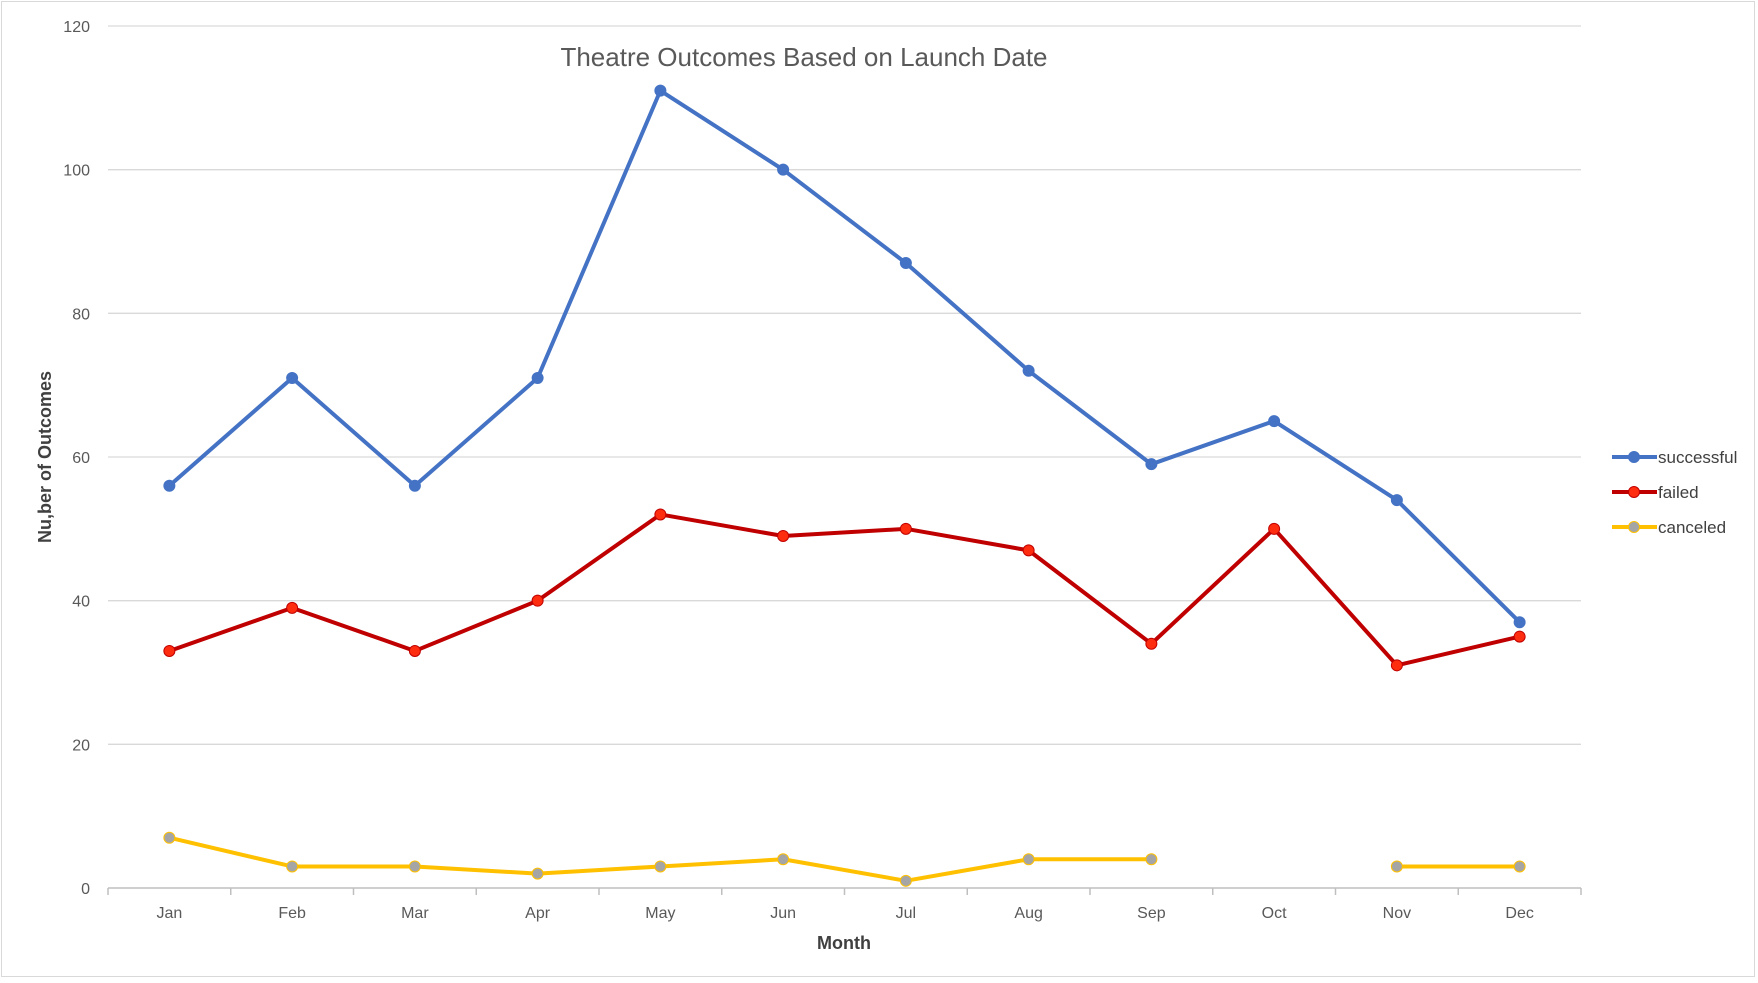 The image size is (1758, 983). I want to click on x-tick-label: Jul, so click(906, 913).